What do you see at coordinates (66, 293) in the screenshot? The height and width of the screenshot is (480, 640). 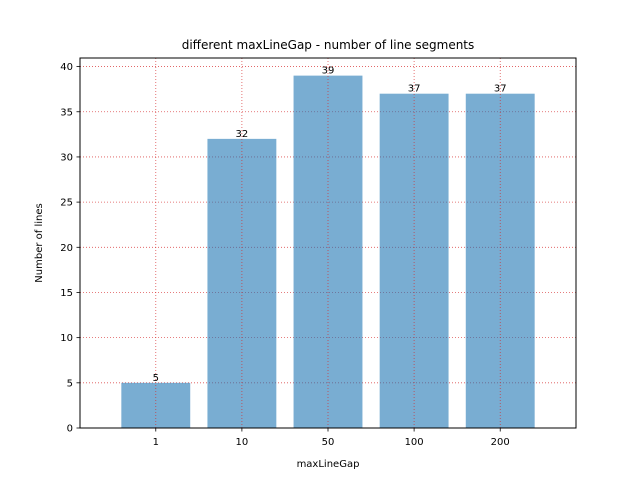 I see `y-tick-label: 15` at bounding box center [66, 293].